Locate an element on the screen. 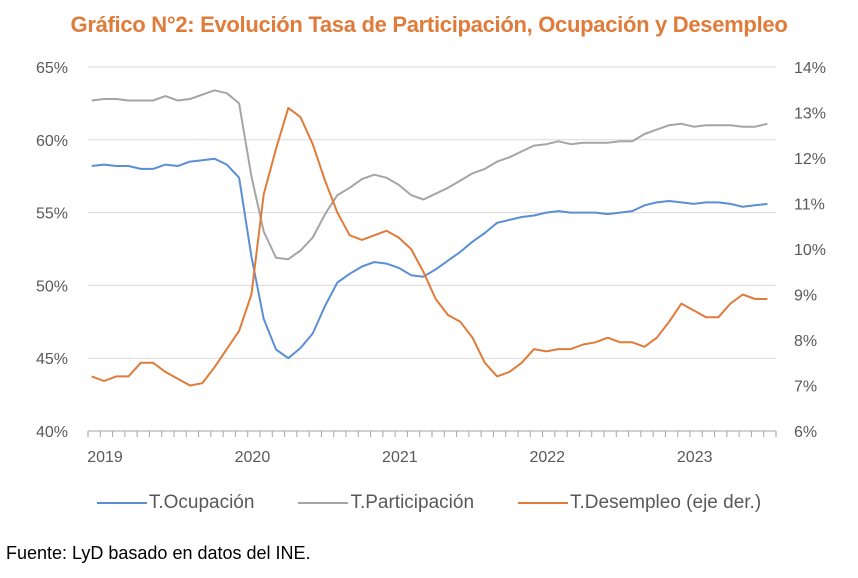 The image size is (858, 578). x-tick-label: 2021 is located at coordinates (400, 457).